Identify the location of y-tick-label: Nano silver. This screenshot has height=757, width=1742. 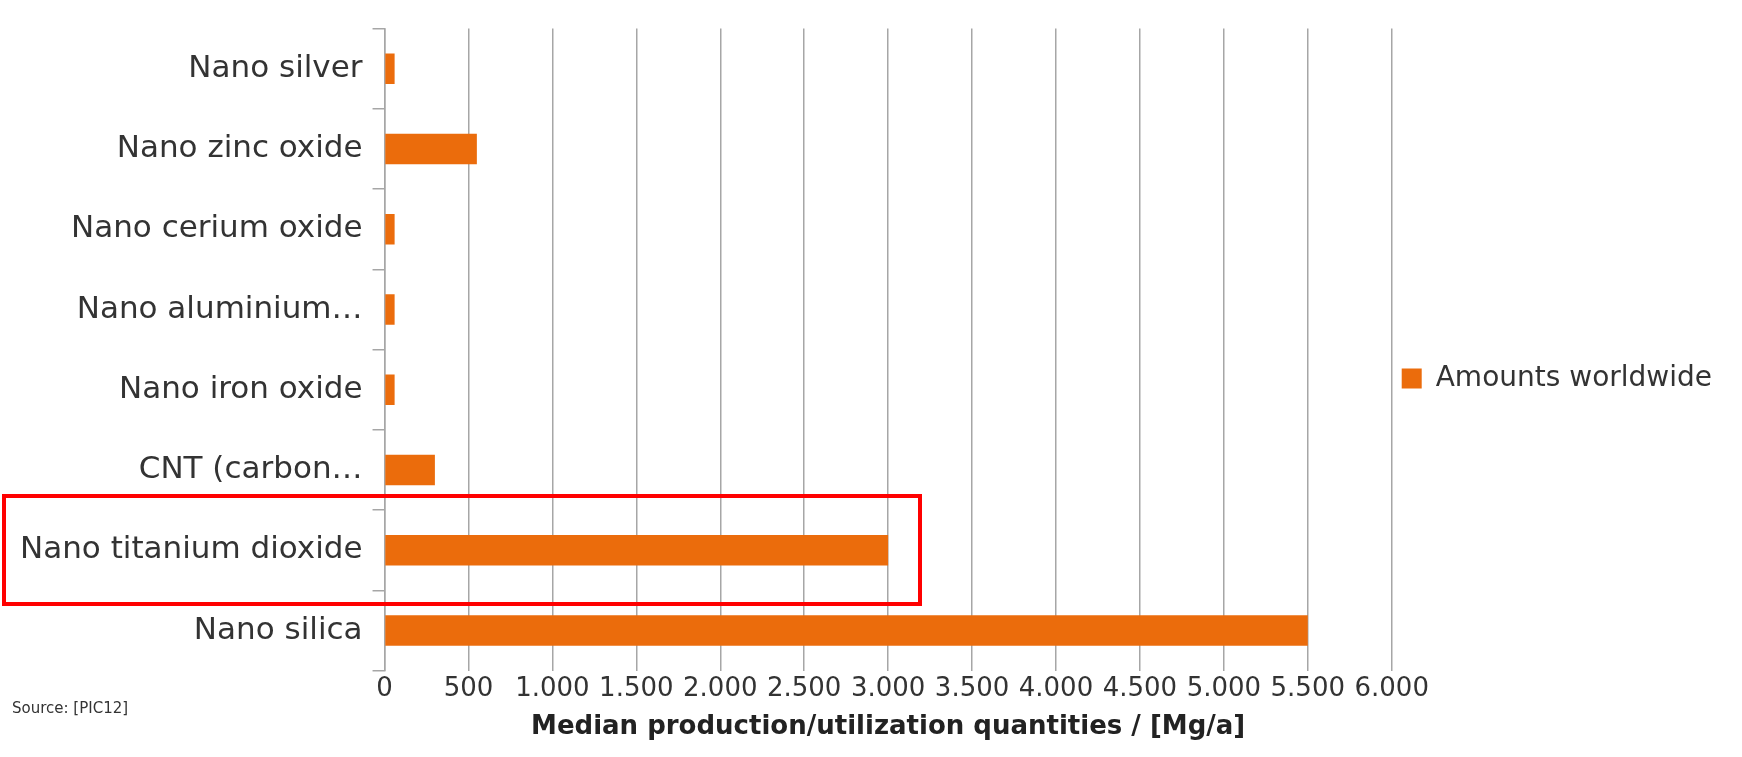
(275, 65).